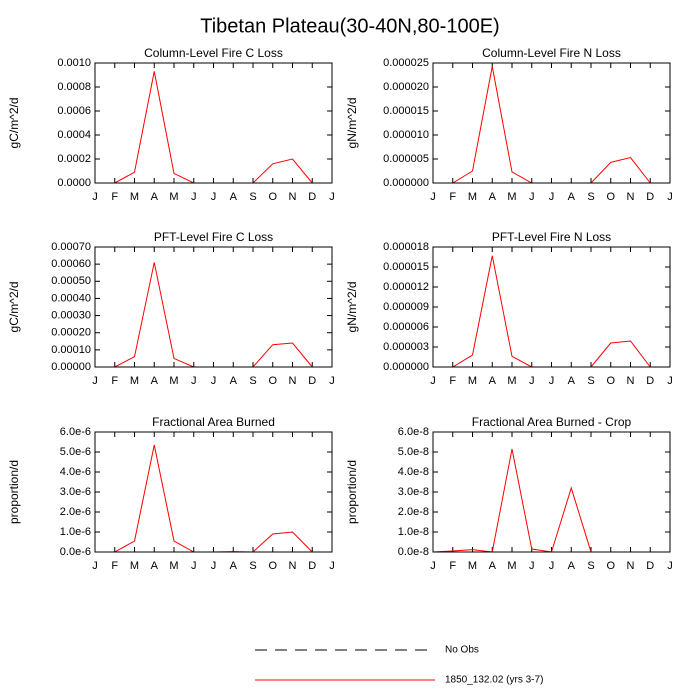  Describe the element at coordinates (75, 452) in the screenshot. I see `y-tick-label: 5.0e-6` at that location.